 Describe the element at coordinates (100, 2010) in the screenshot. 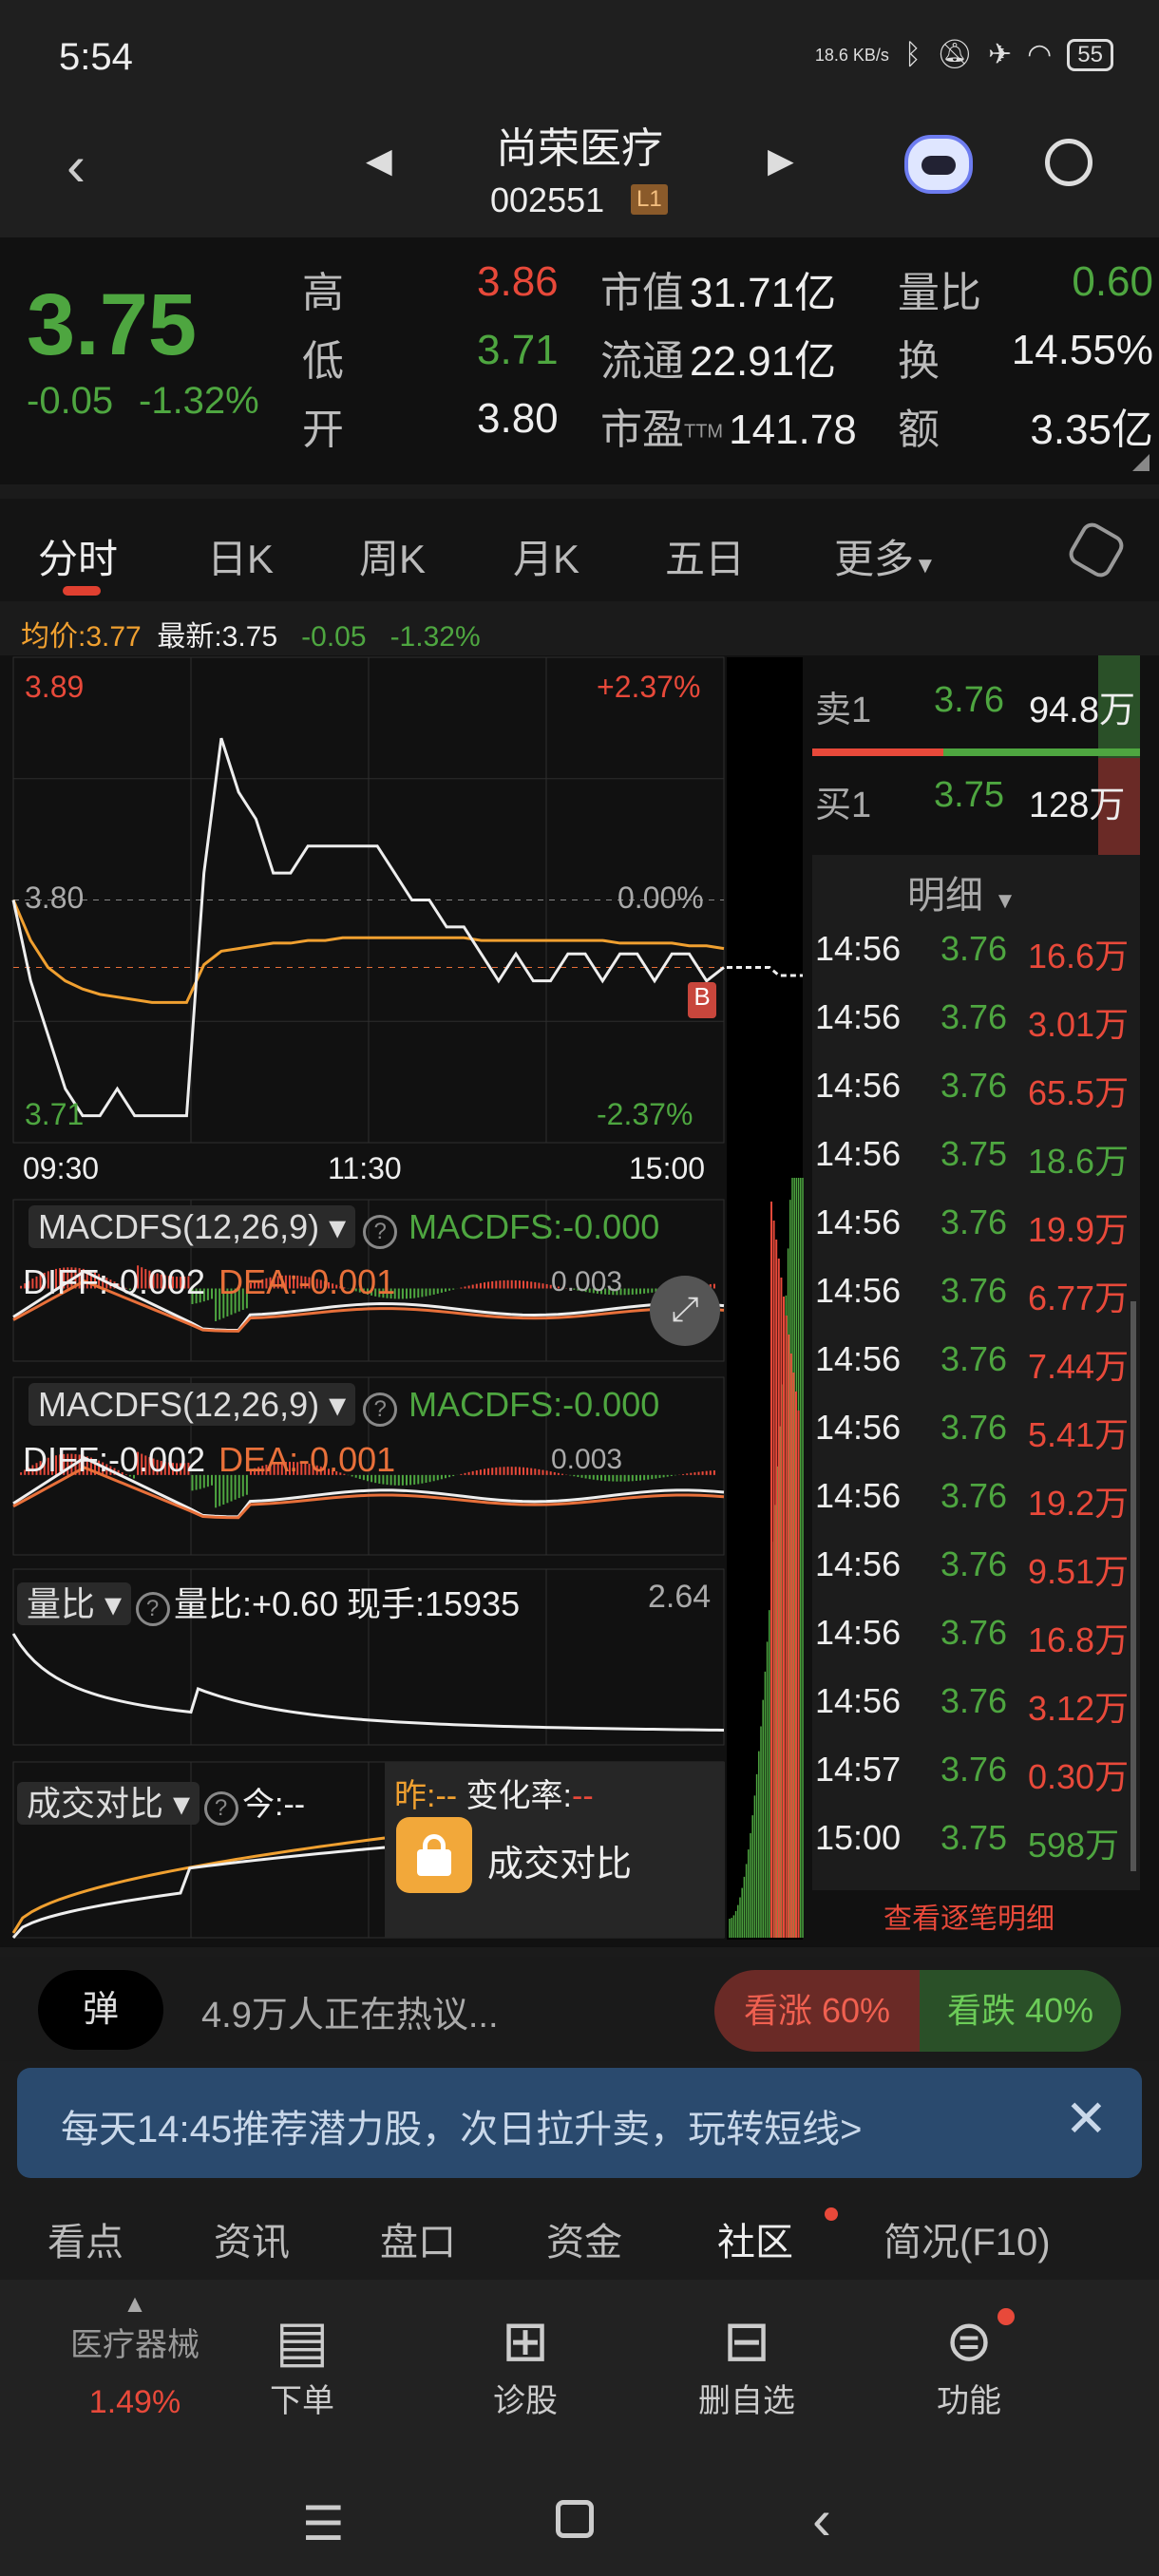

I see `danmaku-toggle: 弹` at that location.